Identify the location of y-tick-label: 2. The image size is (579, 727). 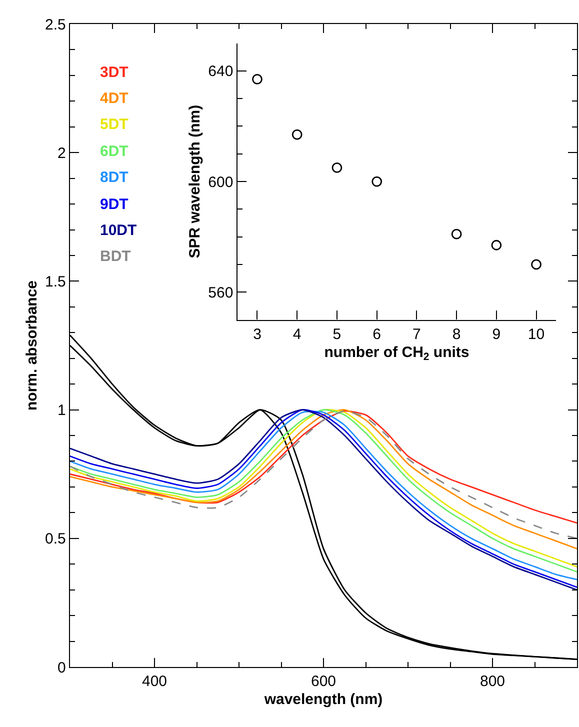
(62, 153).